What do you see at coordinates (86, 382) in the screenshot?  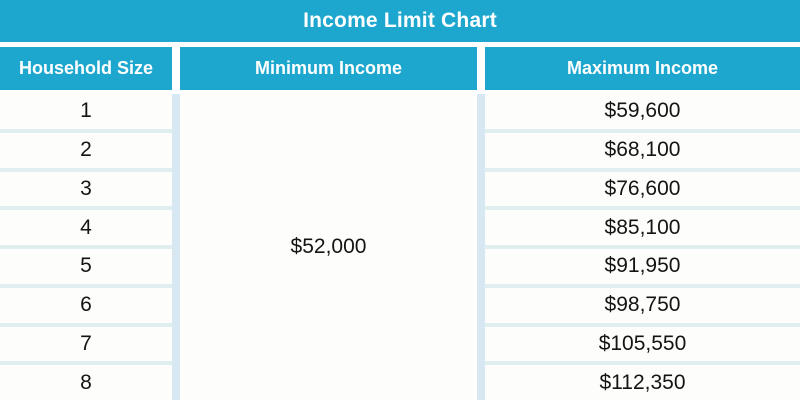 I see `household-size-cell: 8` at bounding box center [86, 382].